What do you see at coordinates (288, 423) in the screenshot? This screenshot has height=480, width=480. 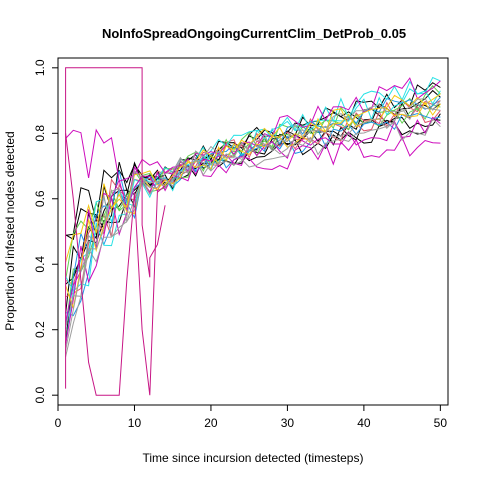 I see `x-tick-label: 30` at bounding box center [288, 423].